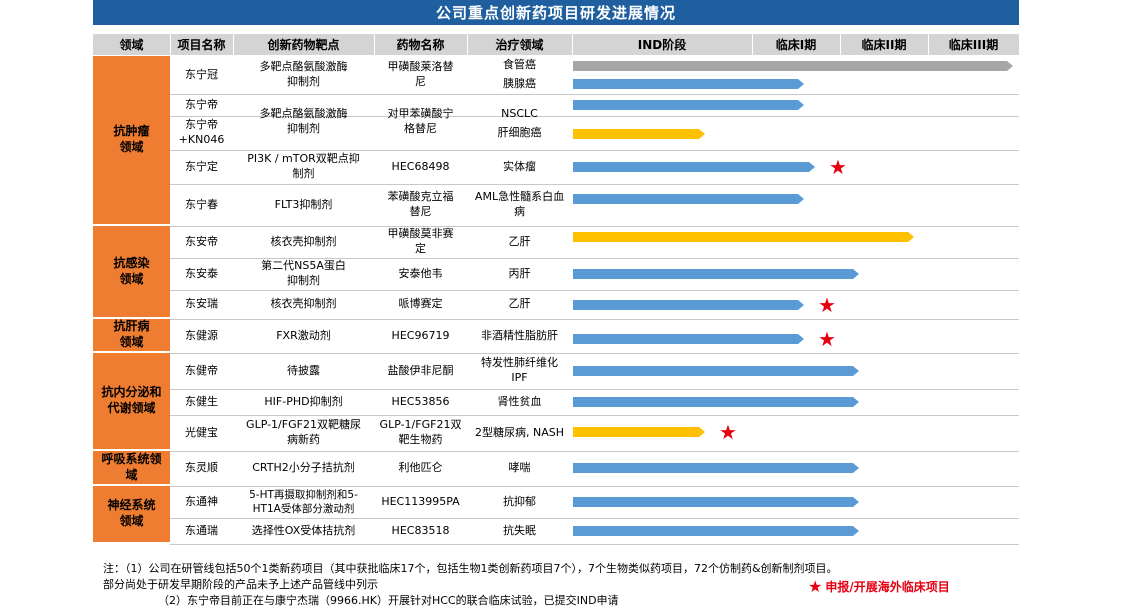 The image size is (1123, 615). What do you see at coordinates (796, 45) in the screenshot?
I see `header-phase1: 临床I期` at bounding box center [796, 45].